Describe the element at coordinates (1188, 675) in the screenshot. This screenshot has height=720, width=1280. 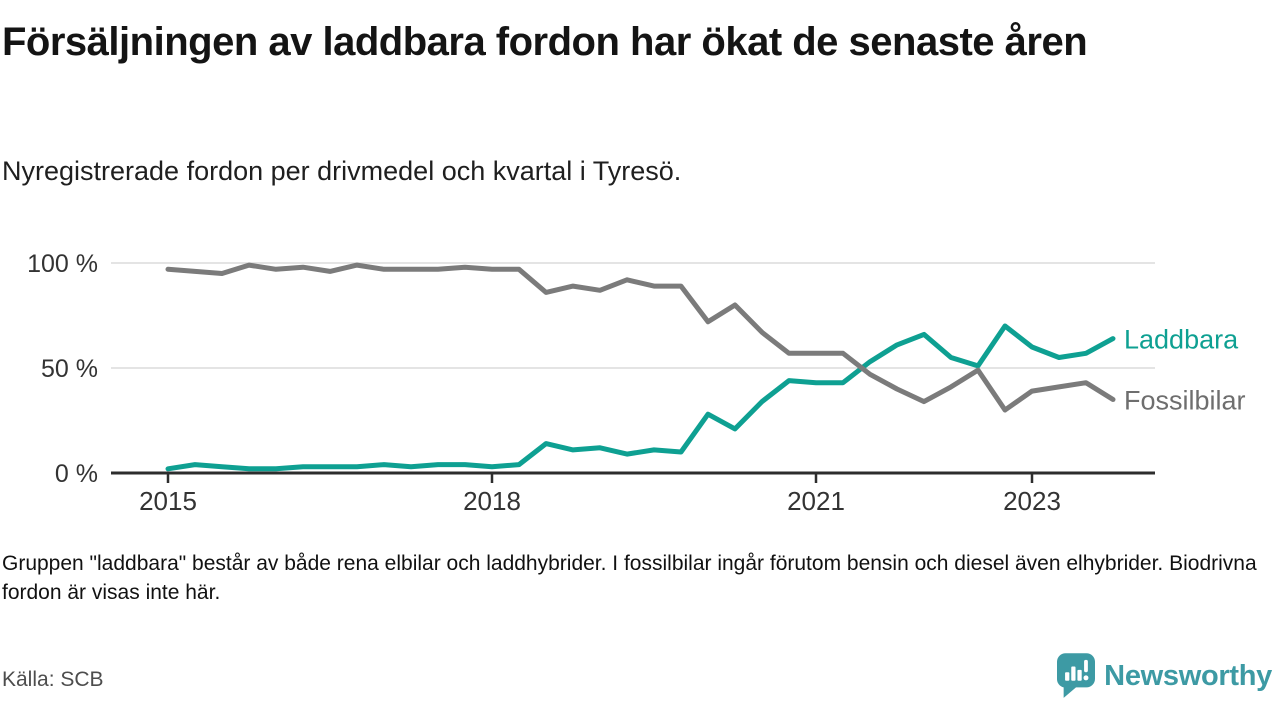
I see `newsworthy-wordmark: Newsworthy` at that location.